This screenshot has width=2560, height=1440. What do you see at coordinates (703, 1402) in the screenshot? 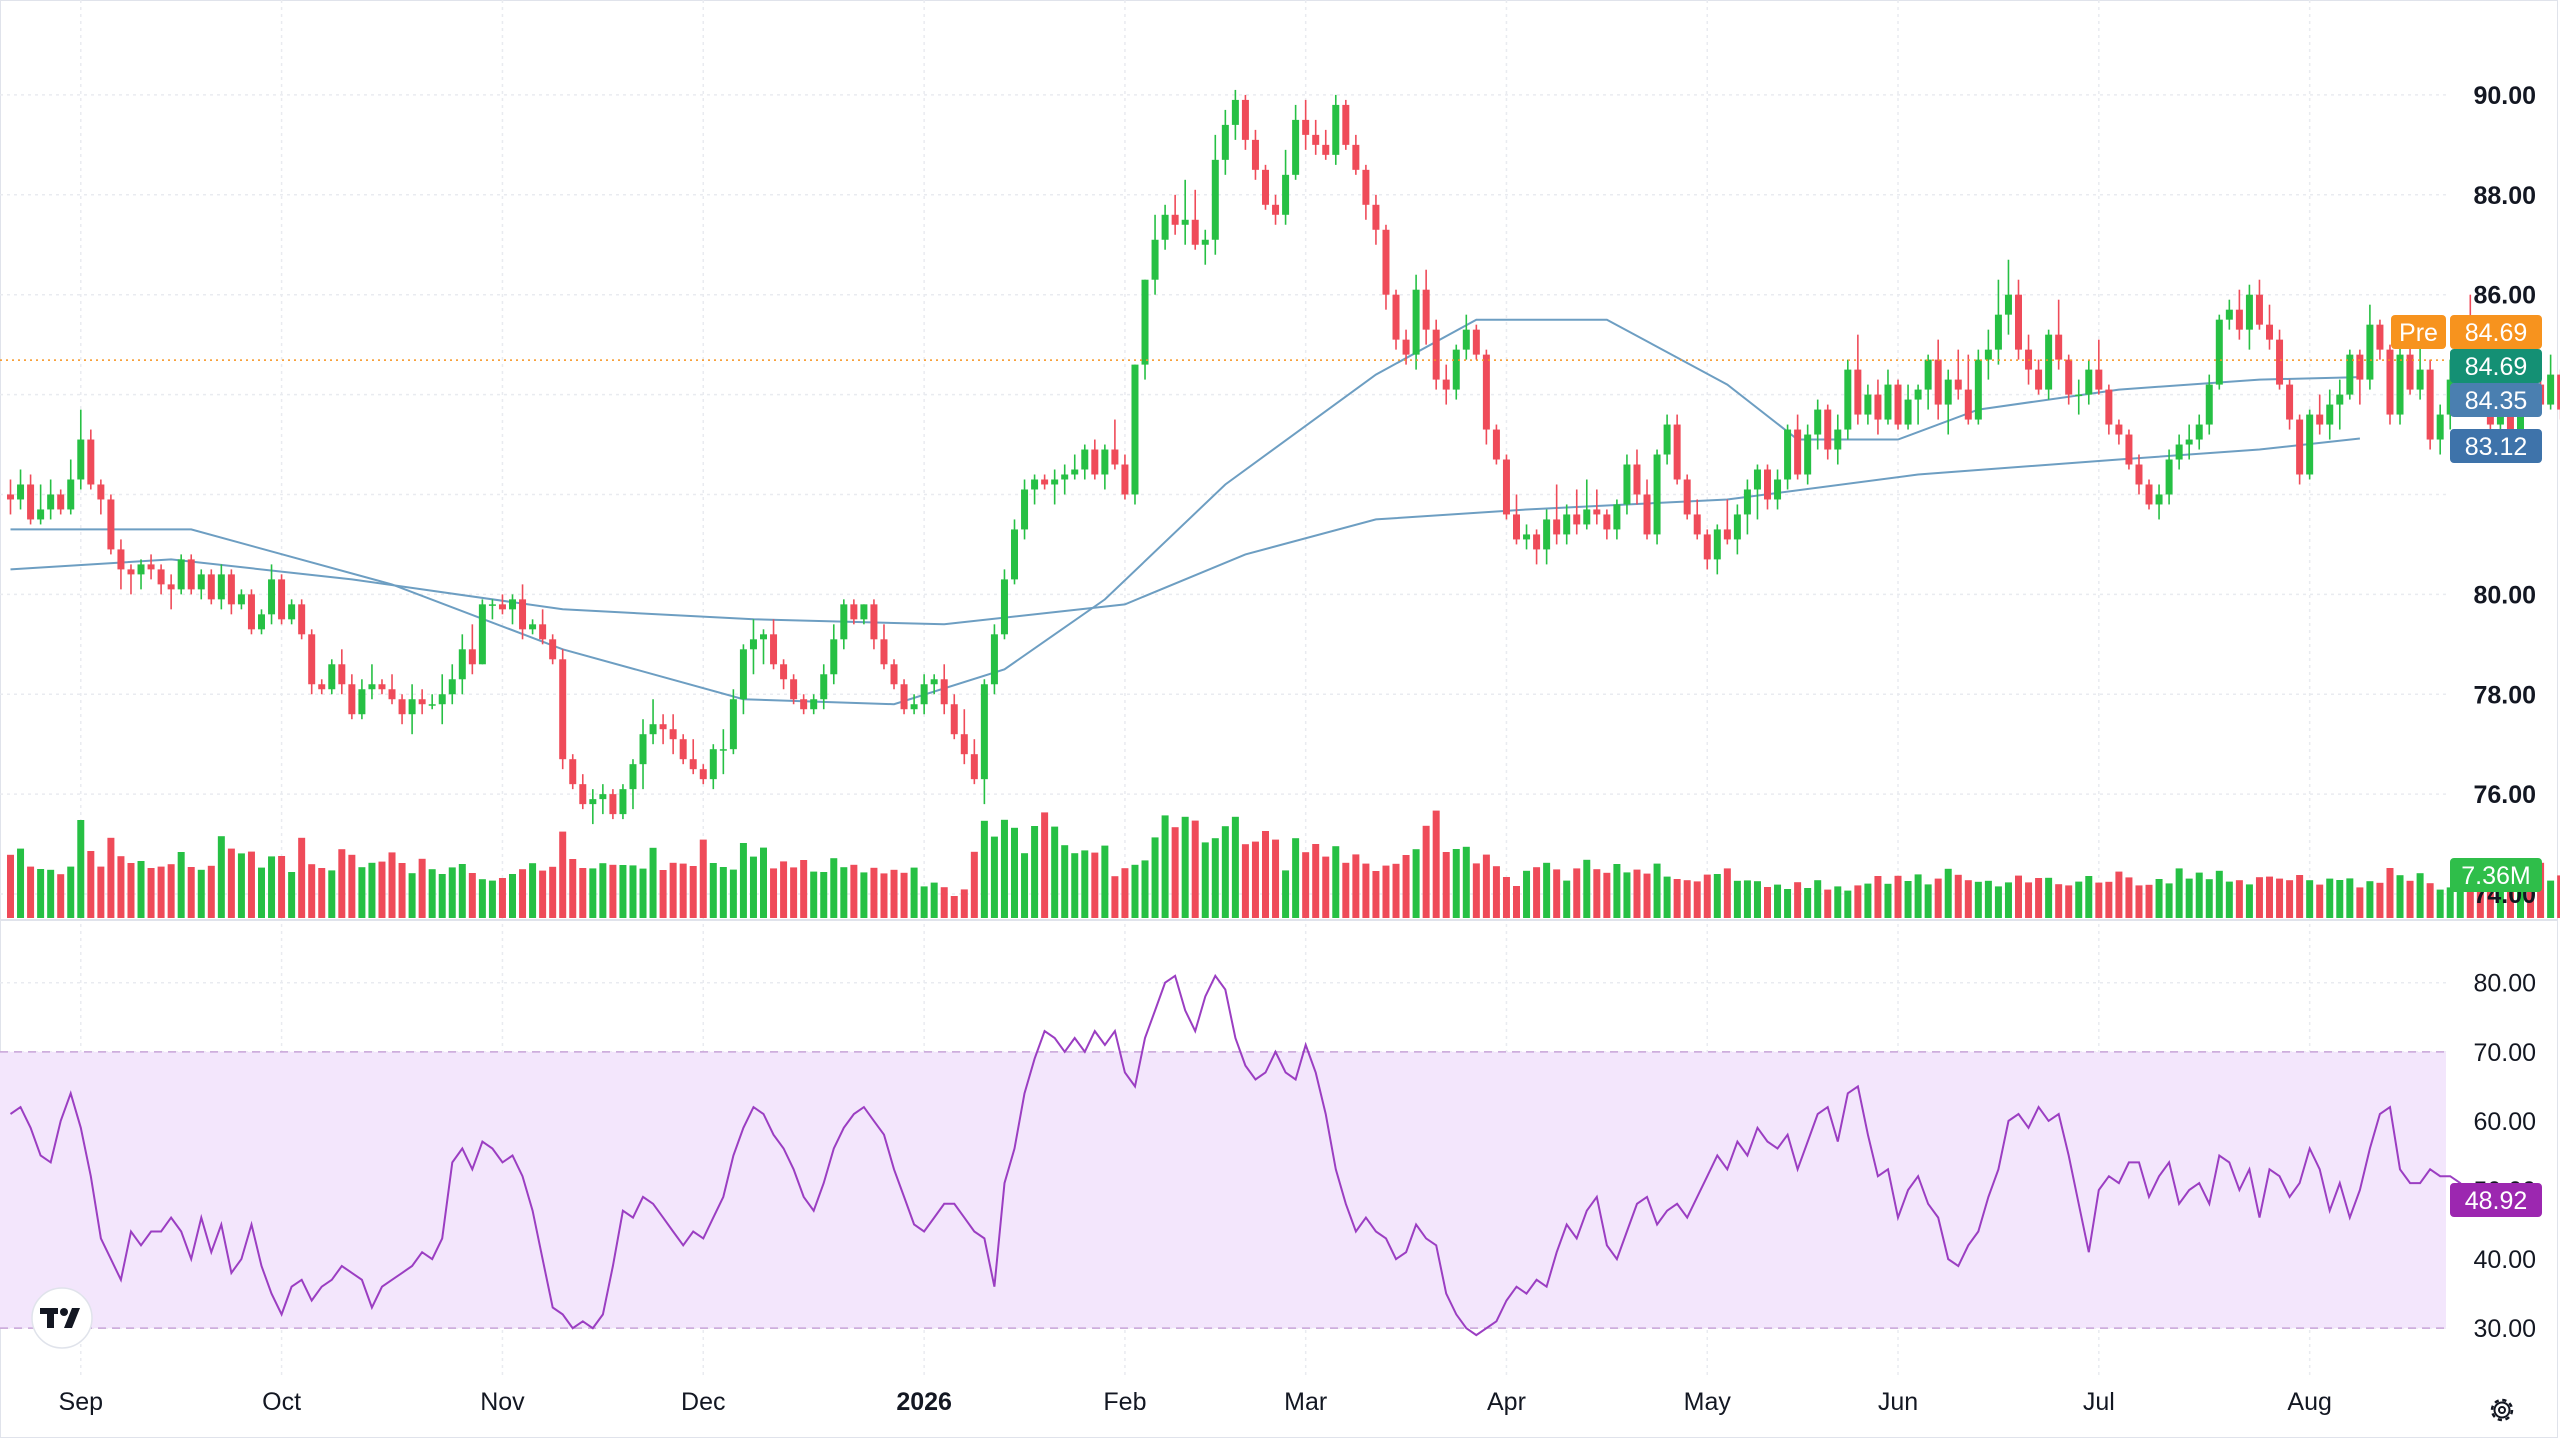
I see `time-tick-label: Dec` at bounding box center [703, 1402].